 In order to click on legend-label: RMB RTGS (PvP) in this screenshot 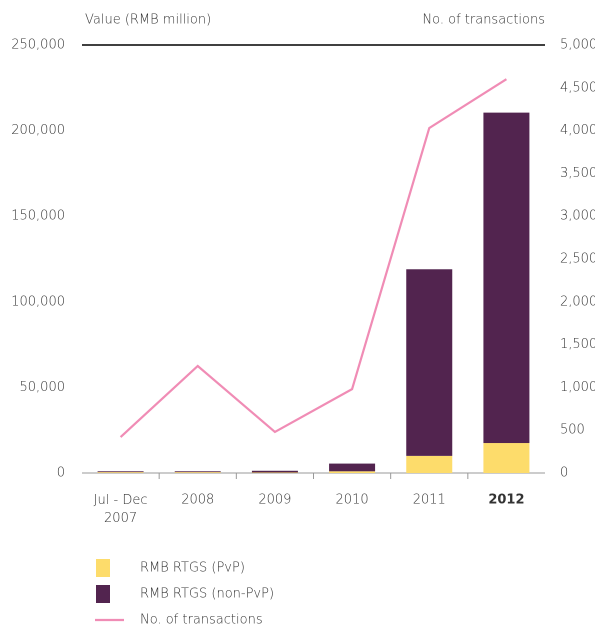, I will do `click(192, 568)`.